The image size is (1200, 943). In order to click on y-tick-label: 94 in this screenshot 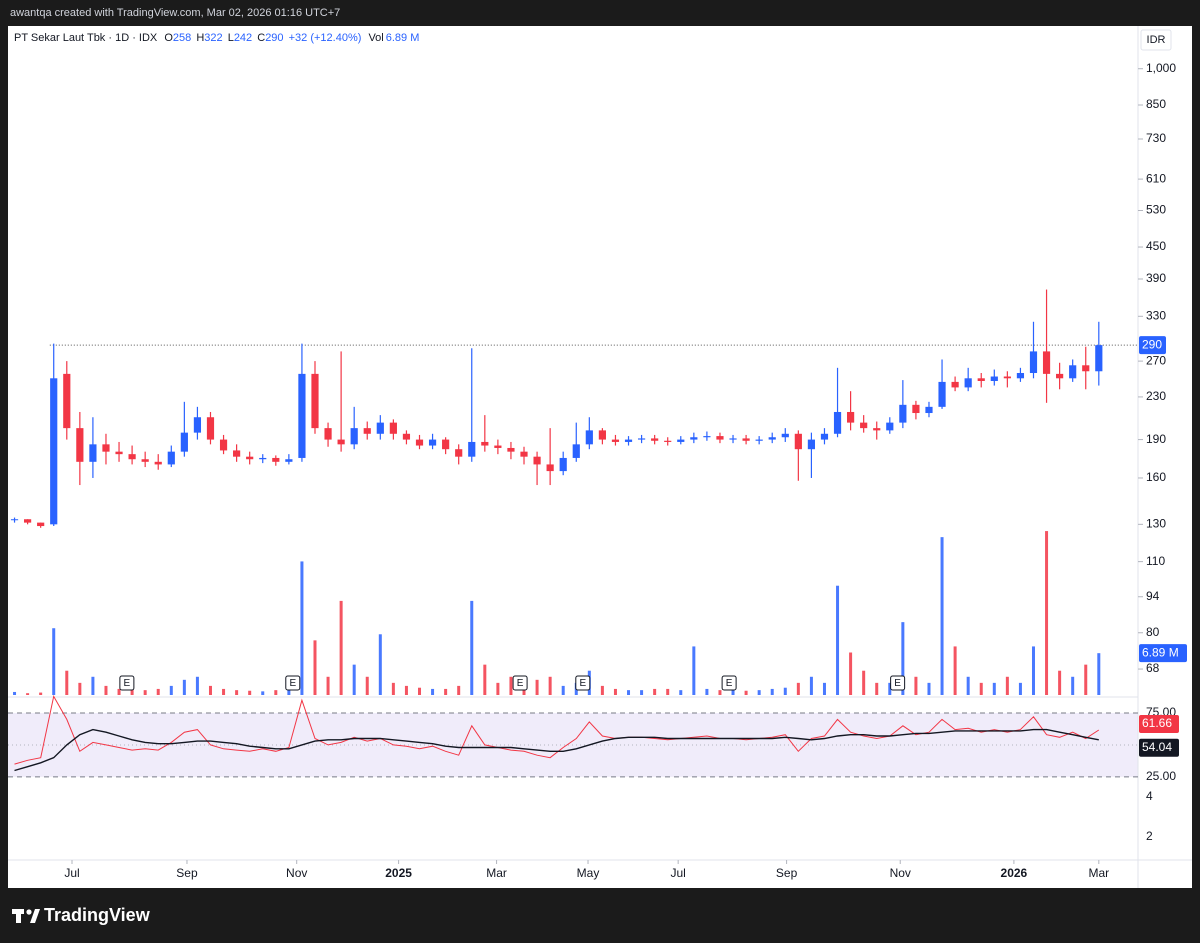, I will do `click(1153, 596)`.